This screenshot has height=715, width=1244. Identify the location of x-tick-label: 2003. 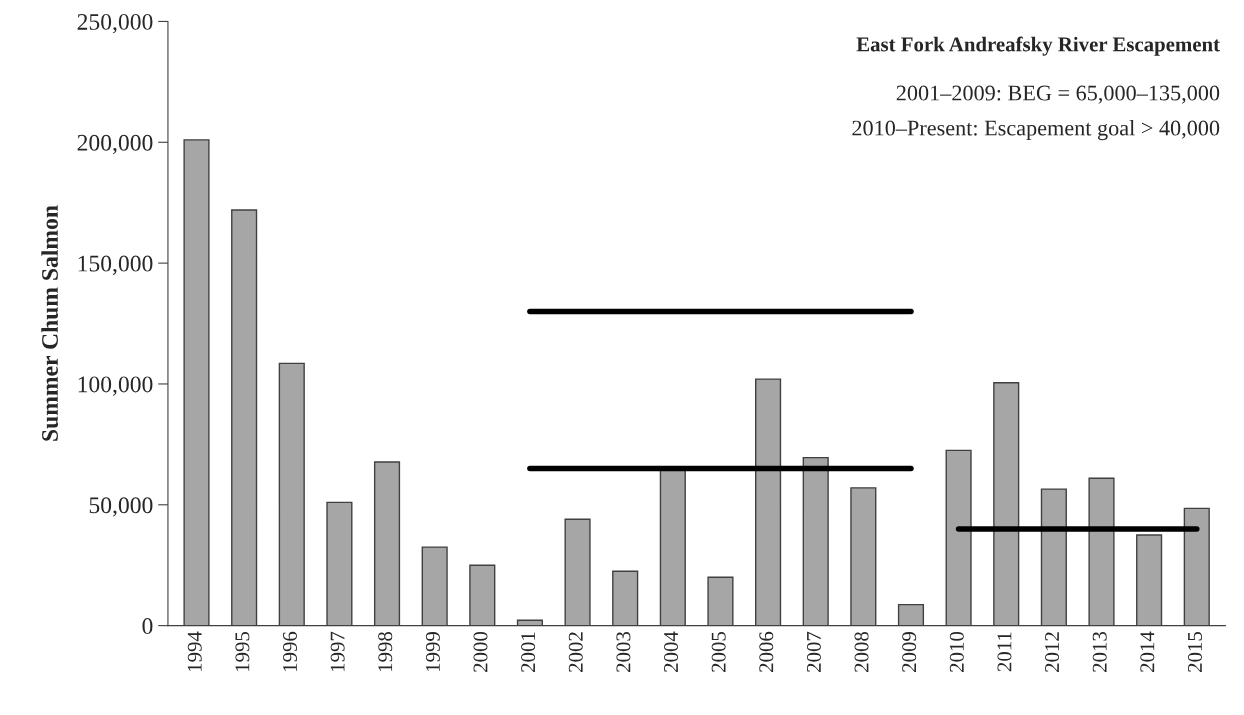
(623, 651).